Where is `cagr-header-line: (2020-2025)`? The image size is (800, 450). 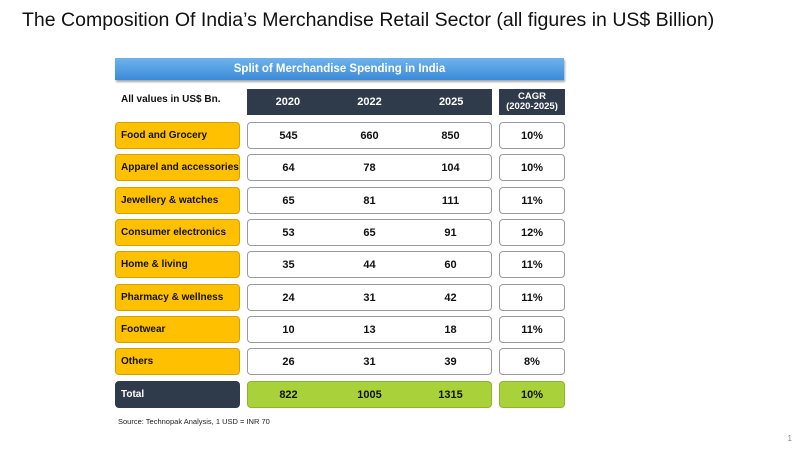
cagr-header-line: (2020-2025) is located at coordinates (532, 106).